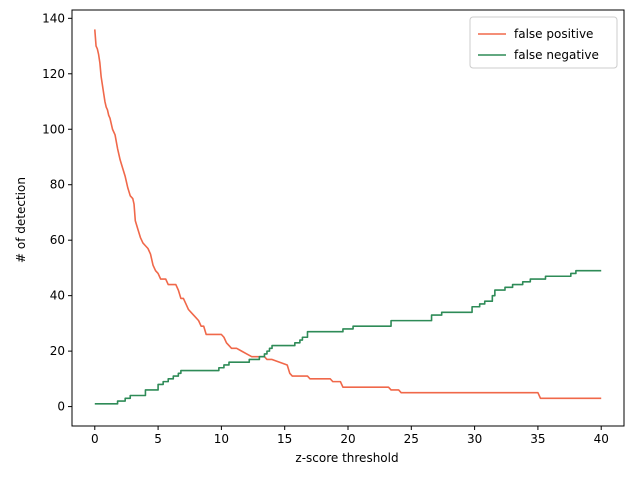 The height and width of the screenshot is (480, 640). I want to click on legend-box, so click(543, 42).